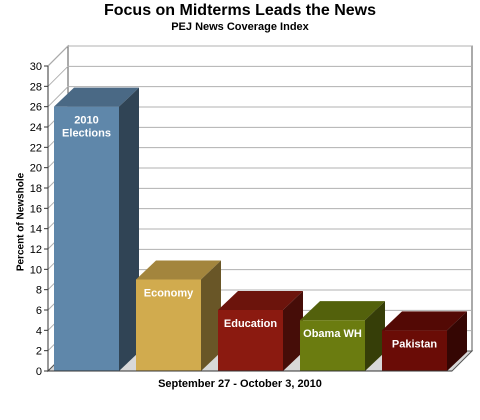 The image size is (480, 420). I want to click on y-tick-label: 30, so click(36, 67).